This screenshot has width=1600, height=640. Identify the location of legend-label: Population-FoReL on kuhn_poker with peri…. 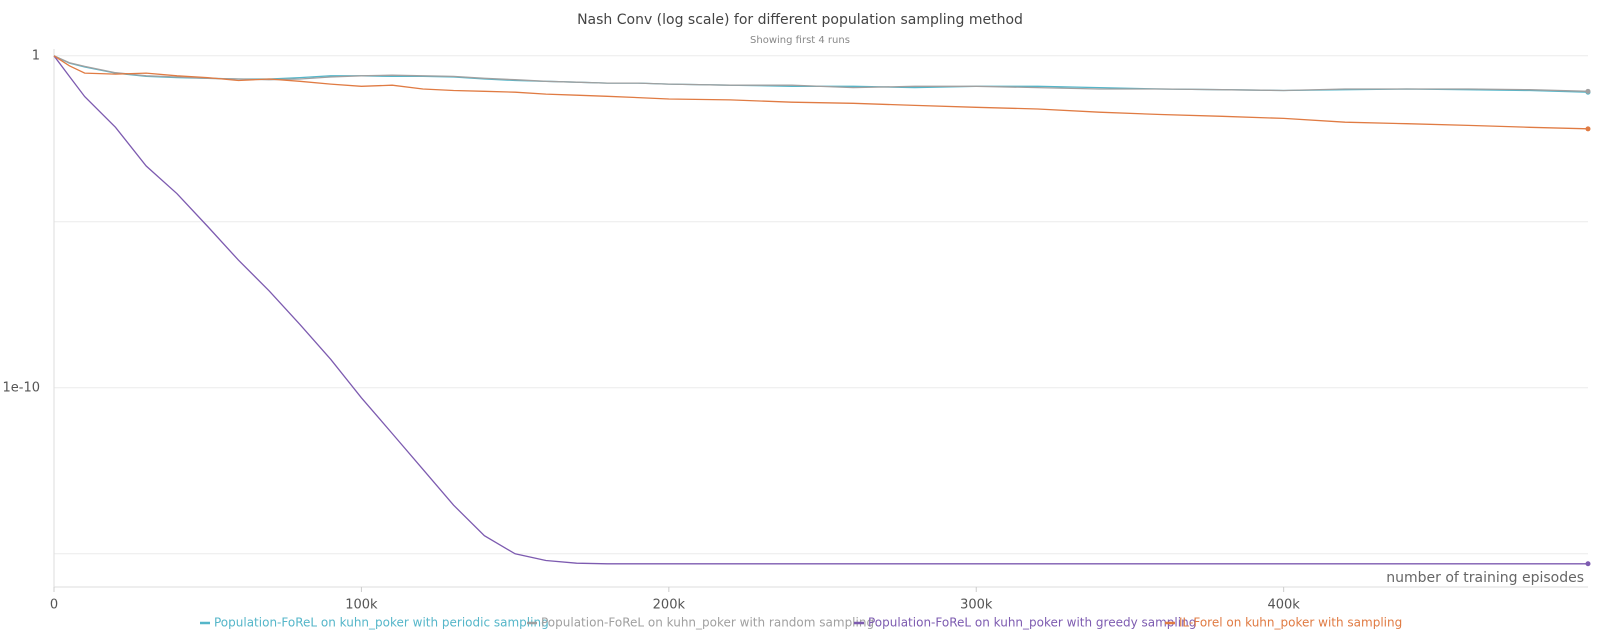
(381, 623).